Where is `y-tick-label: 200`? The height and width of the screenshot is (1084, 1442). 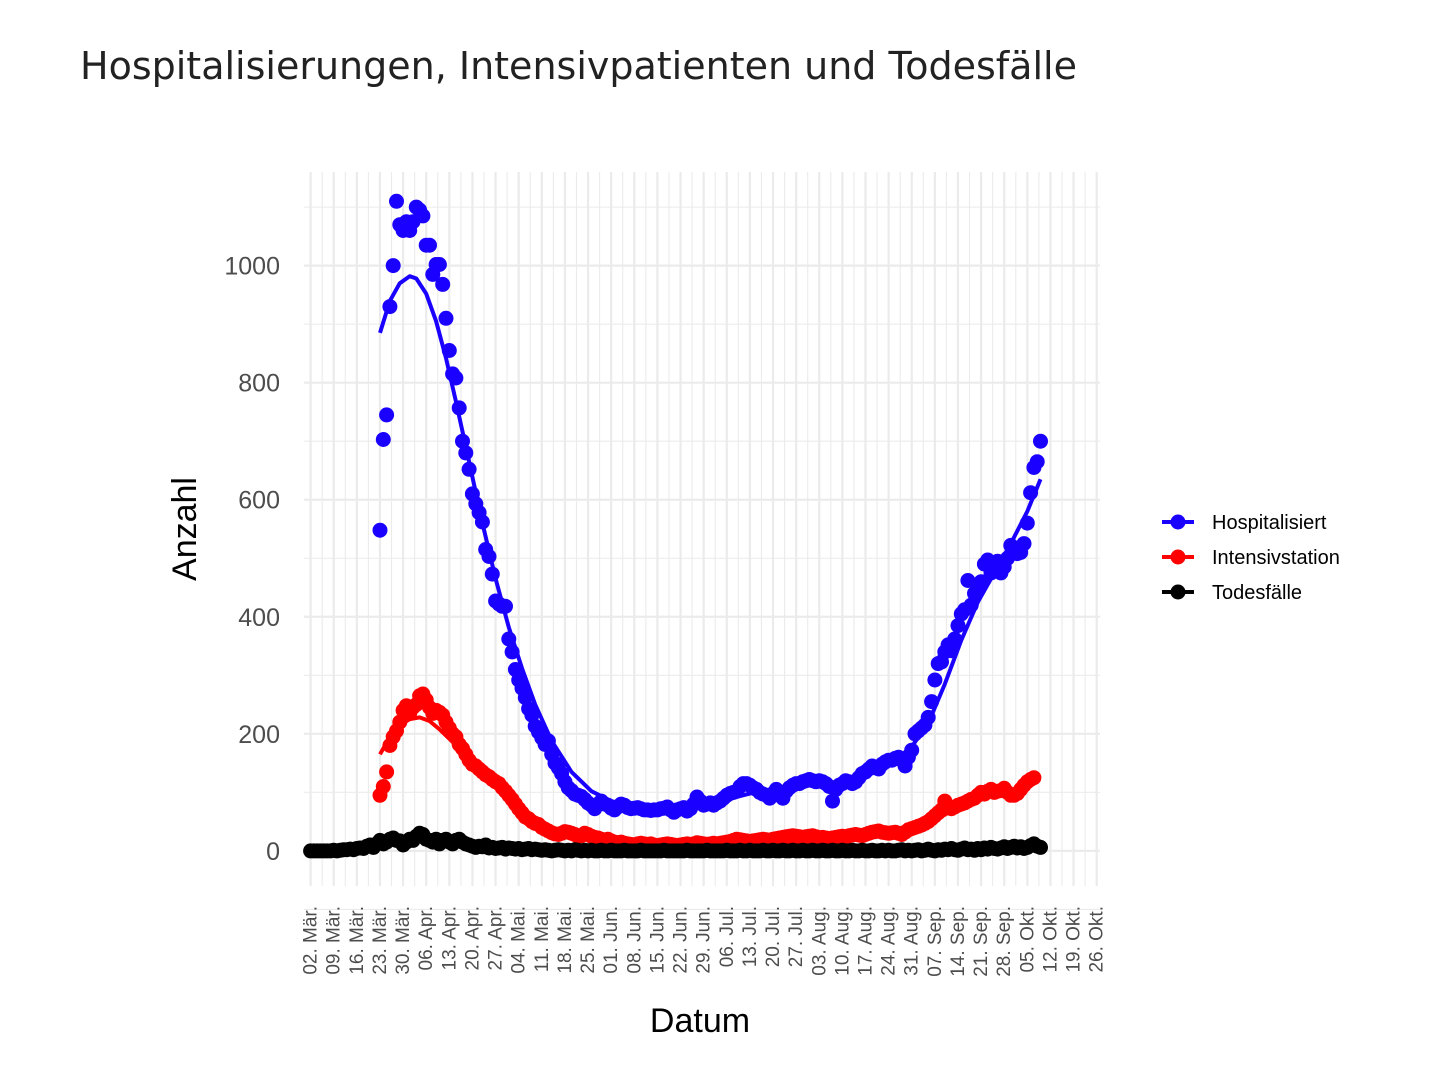 y-tick-label: 200 is located at coordinates (259, 735).